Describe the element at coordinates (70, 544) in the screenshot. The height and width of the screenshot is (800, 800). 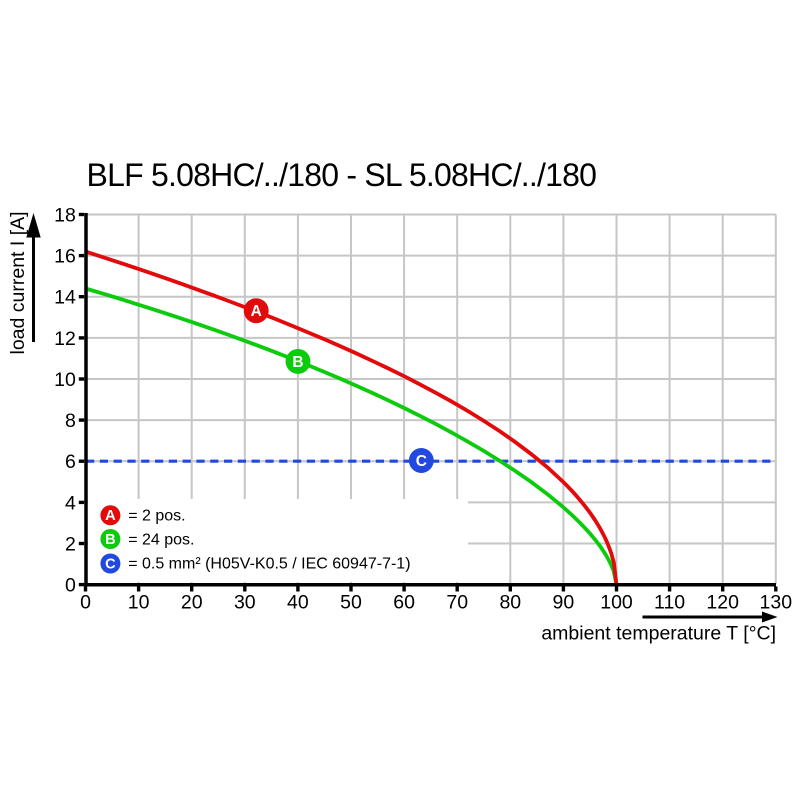
I see `svg-text: 2` at that location.